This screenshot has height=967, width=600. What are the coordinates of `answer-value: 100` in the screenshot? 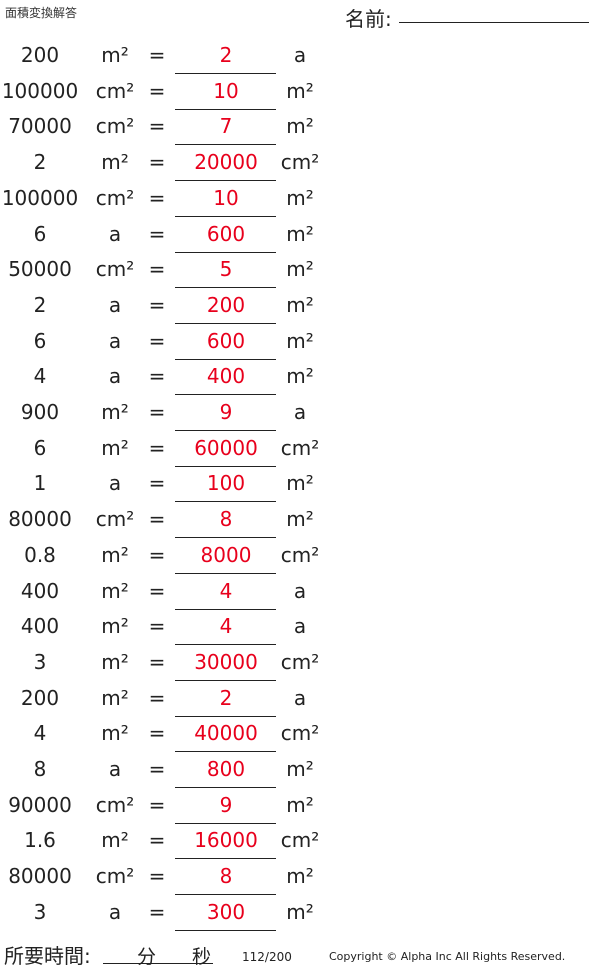 It's located at (226, 483).